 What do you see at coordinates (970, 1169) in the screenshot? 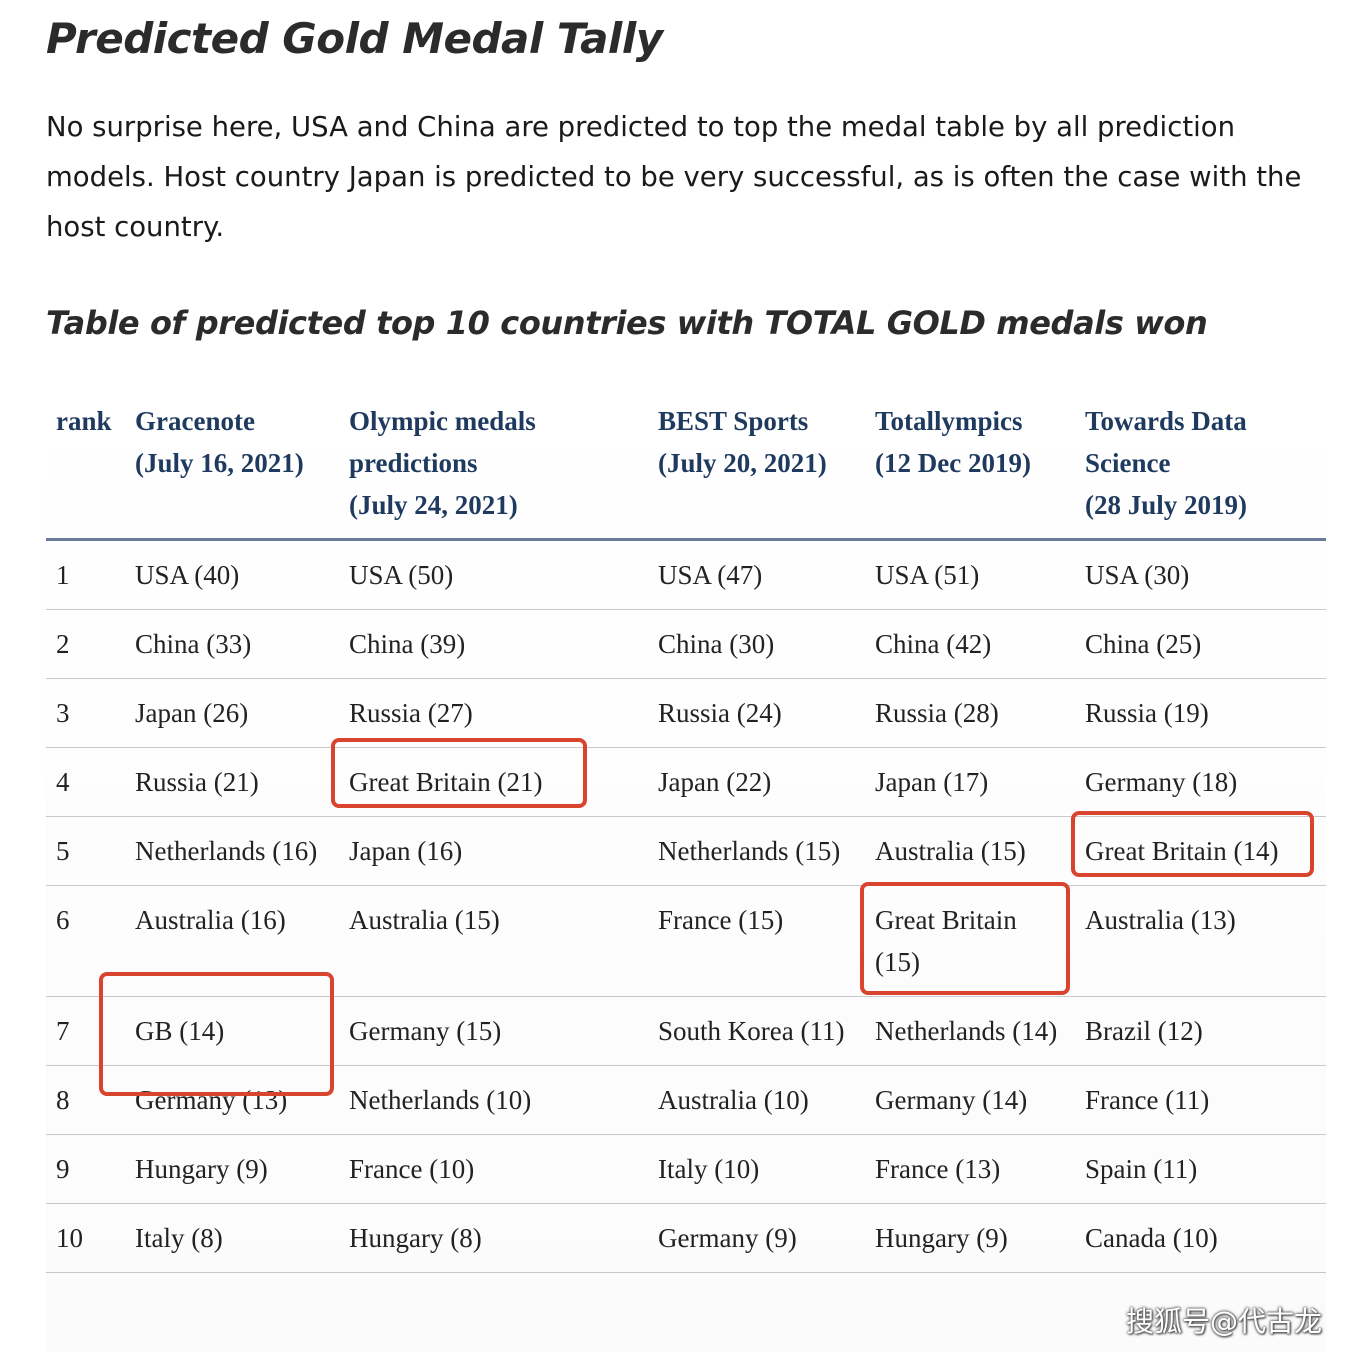
I see `table-cell: France (13)` at bounding box center [970, 1169].